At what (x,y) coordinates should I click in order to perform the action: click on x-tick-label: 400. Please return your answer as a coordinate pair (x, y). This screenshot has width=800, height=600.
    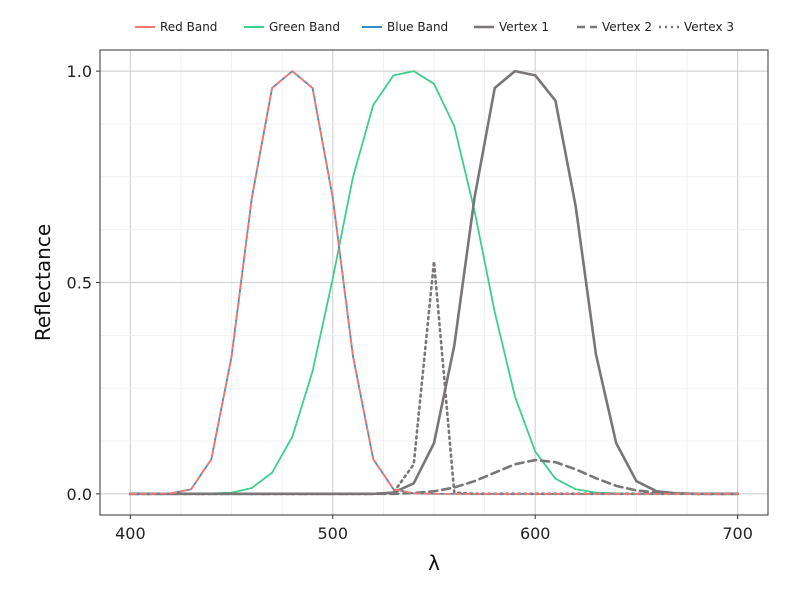
    Looking at the image, I should click on (130, 533).